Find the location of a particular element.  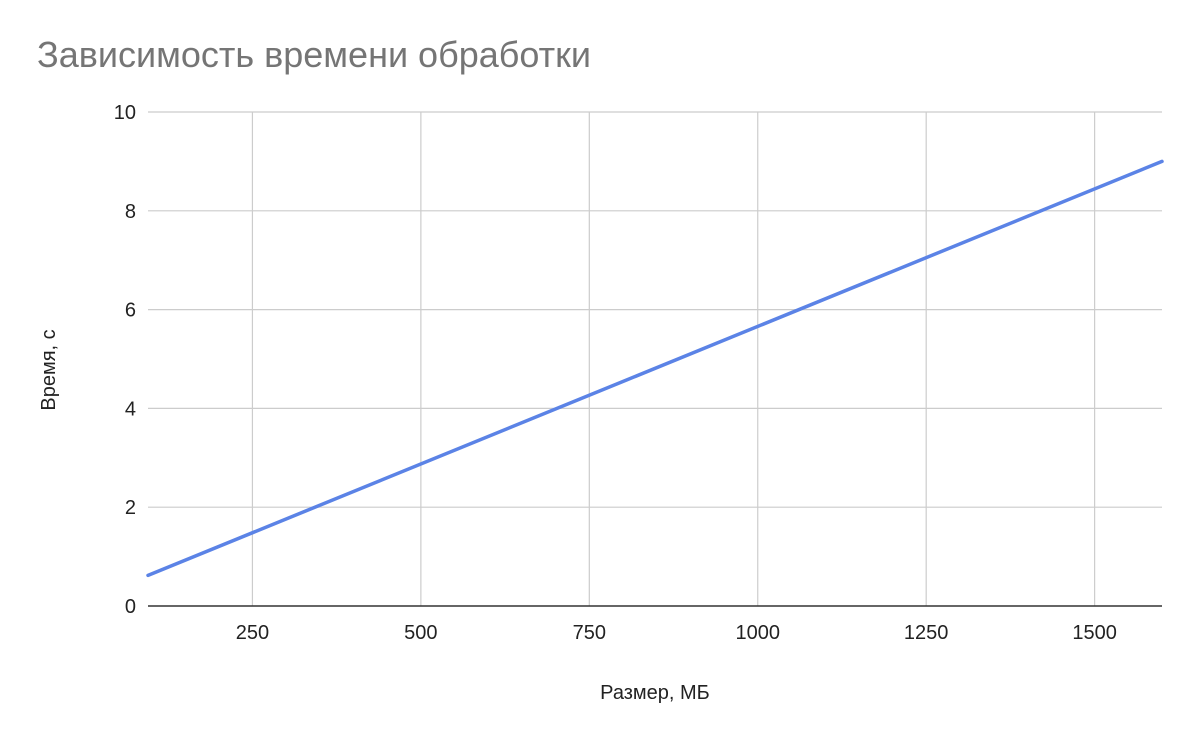

y-tick-label: 10 is located at coordinates (125, 113).